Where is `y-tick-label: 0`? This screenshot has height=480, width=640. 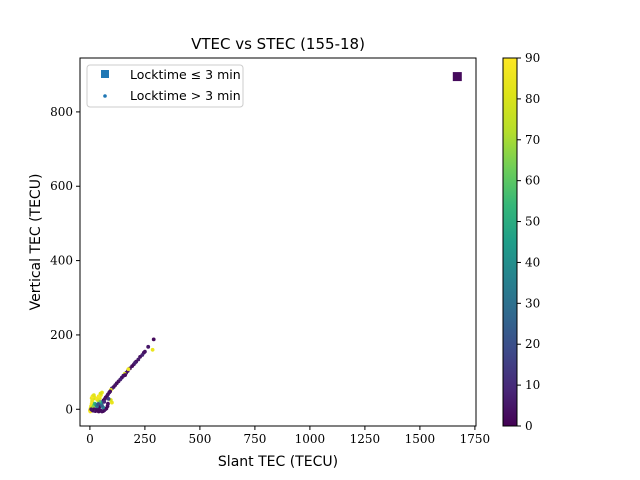
y-tick-label: 0 is located at coordinates (69, 409).